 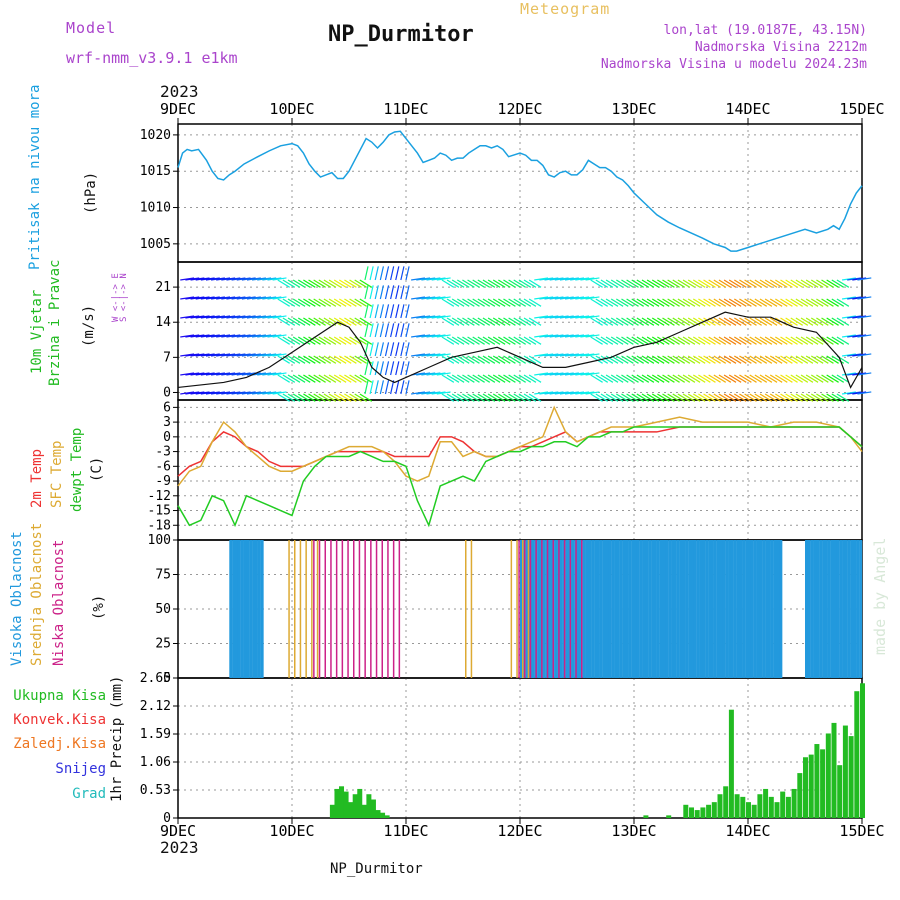 What do you see at coordinates (376, 869) in the screenshot?
I see `footer-station: NP_Durmitor` at bounding box center [376, 869].